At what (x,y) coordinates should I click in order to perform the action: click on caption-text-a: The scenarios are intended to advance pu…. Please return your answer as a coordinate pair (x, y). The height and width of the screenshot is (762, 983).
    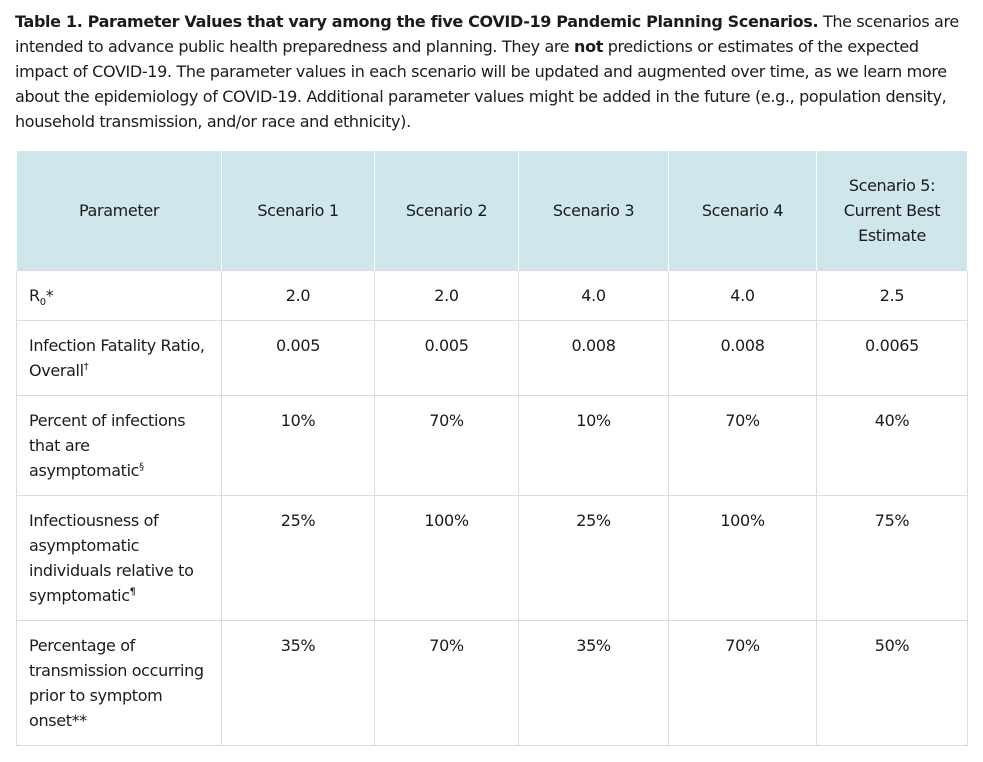
    Looking at the image, I should click on (487, 34).